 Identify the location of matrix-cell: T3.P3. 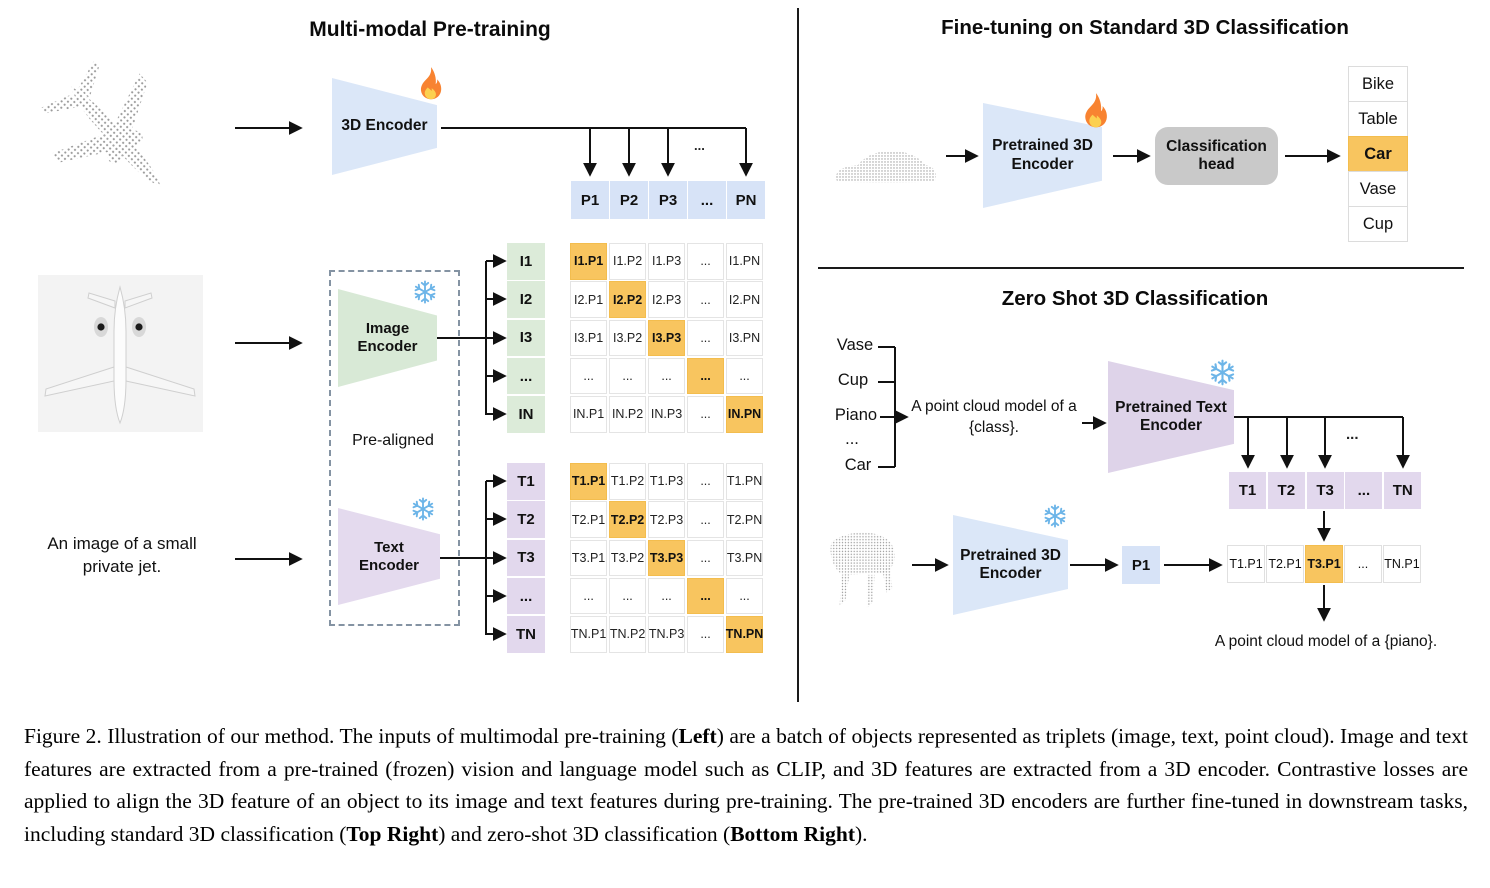
(666, 558).